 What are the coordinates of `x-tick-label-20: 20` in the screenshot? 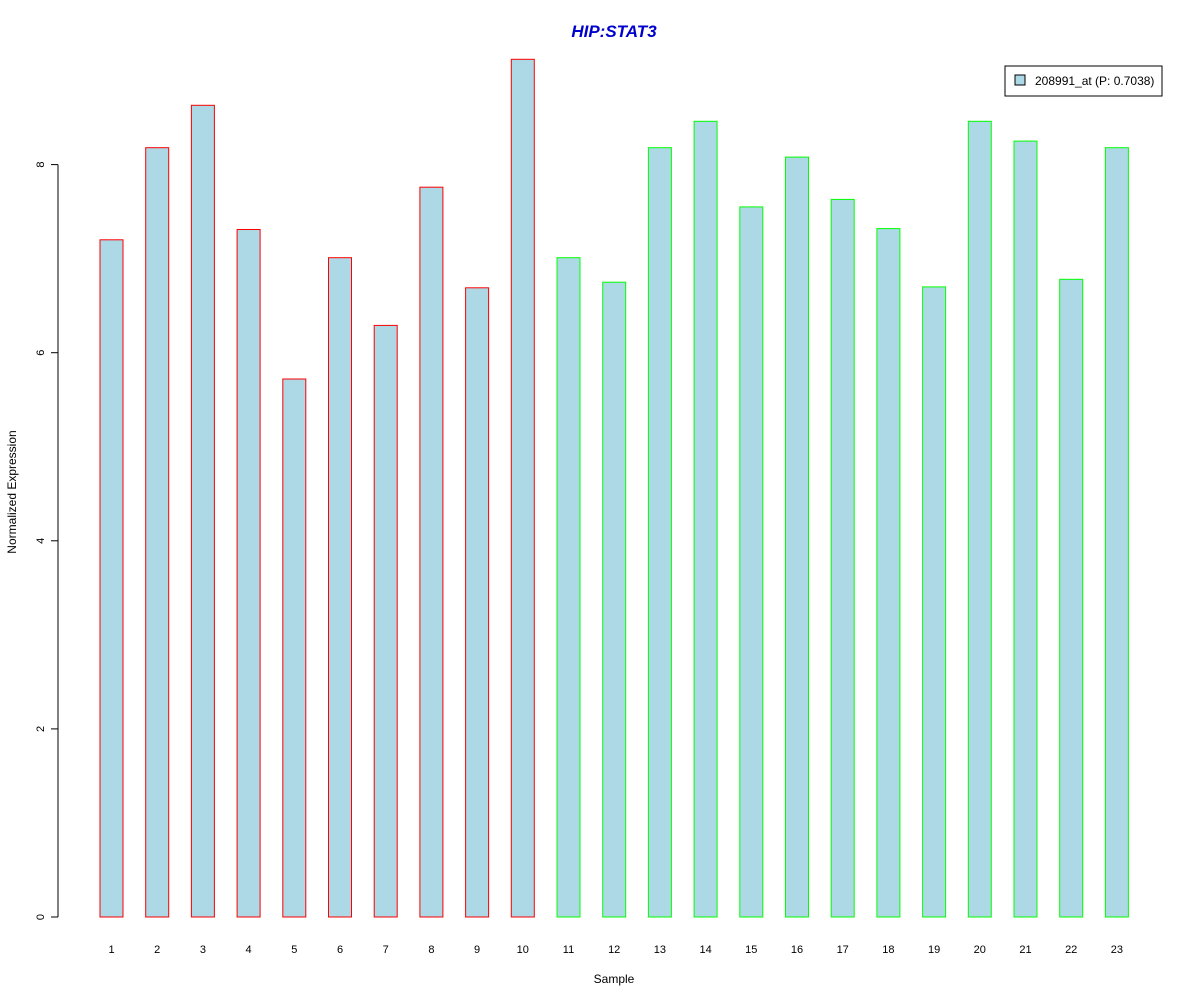 It's located at (980, 950).